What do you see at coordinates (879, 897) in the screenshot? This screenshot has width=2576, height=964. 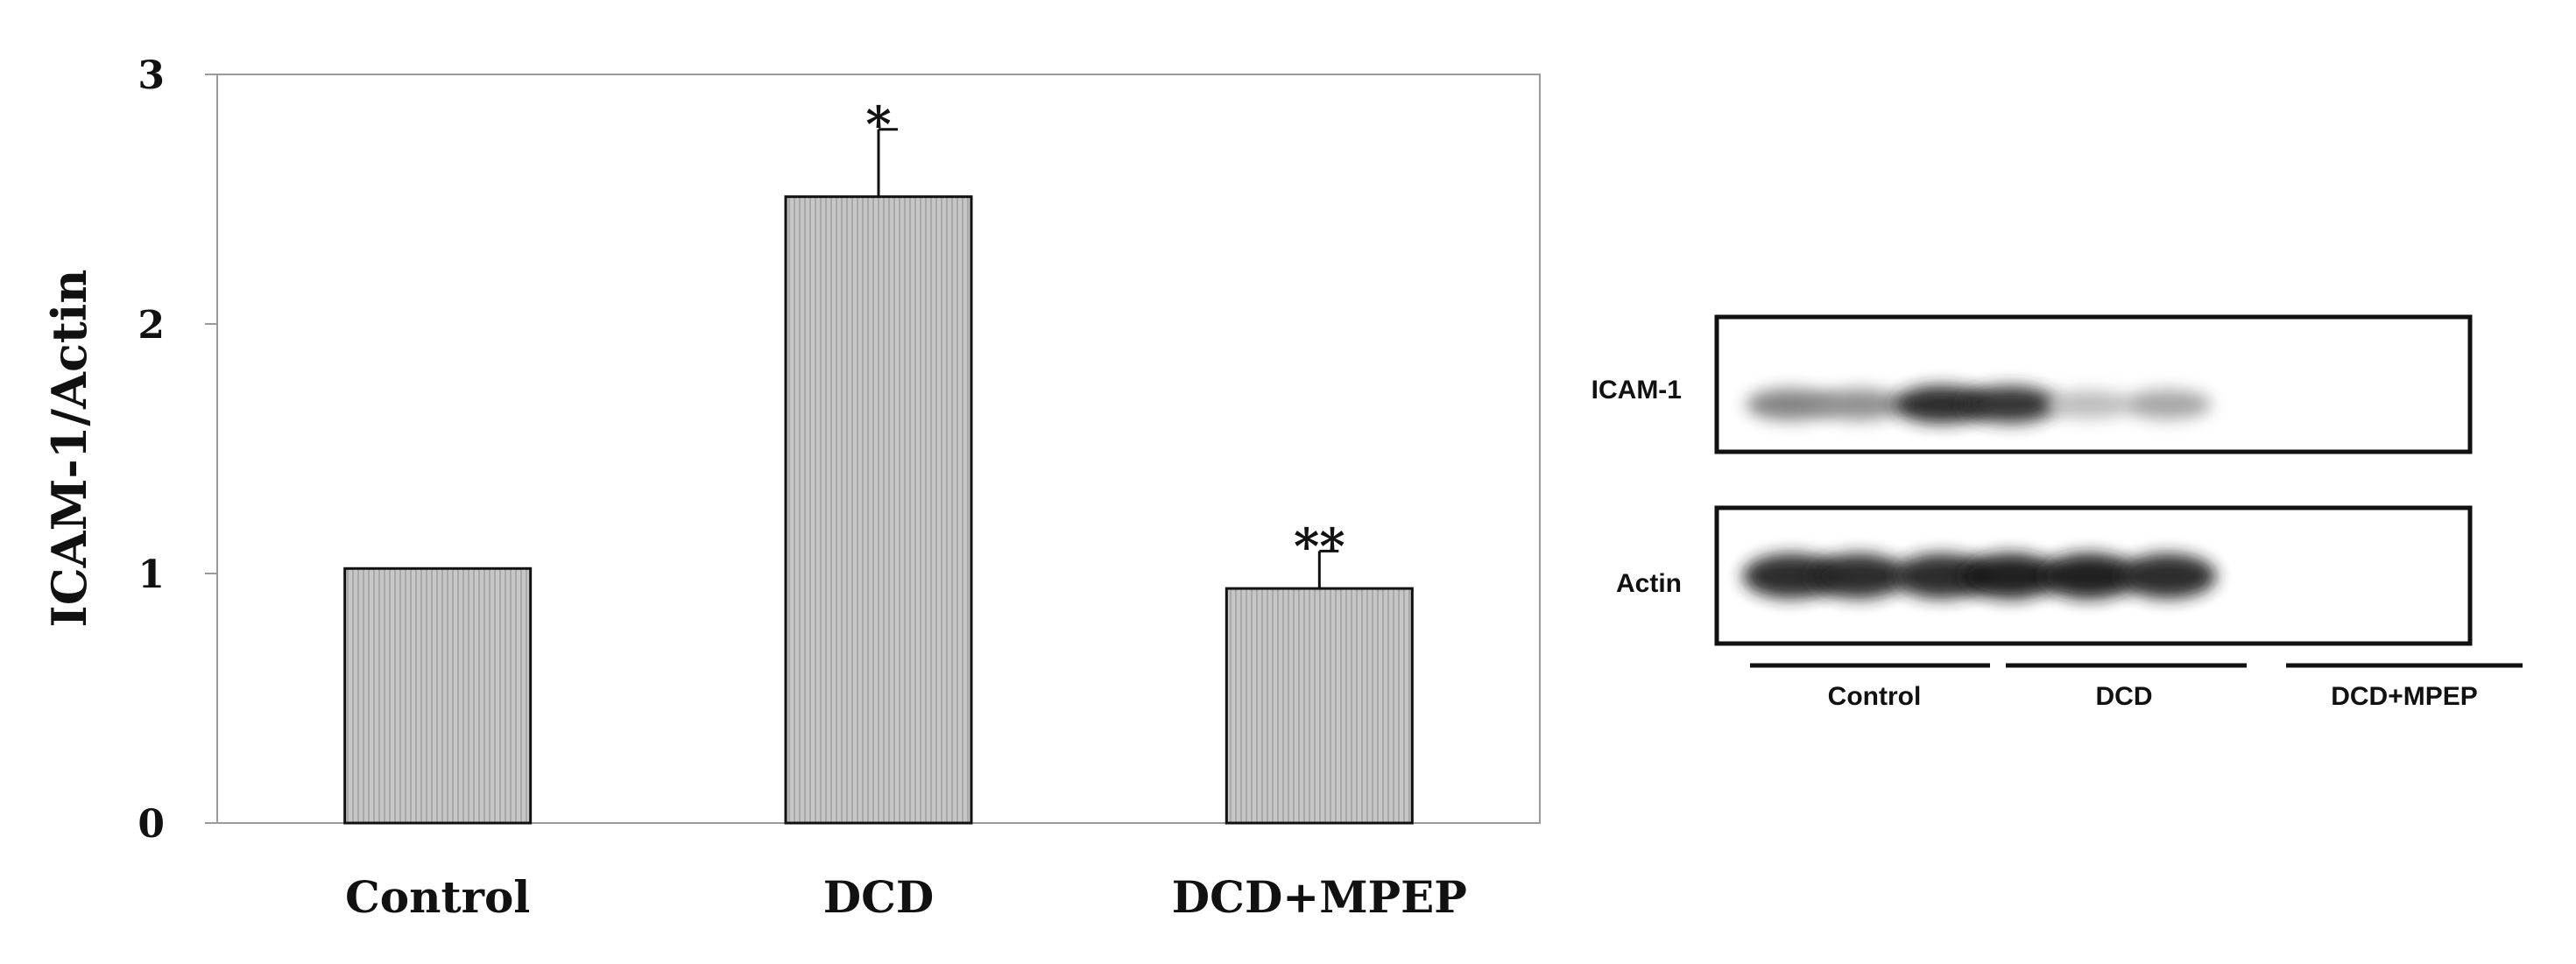 I see `x-tick-label: DCD` at bounding box center [879, 897].